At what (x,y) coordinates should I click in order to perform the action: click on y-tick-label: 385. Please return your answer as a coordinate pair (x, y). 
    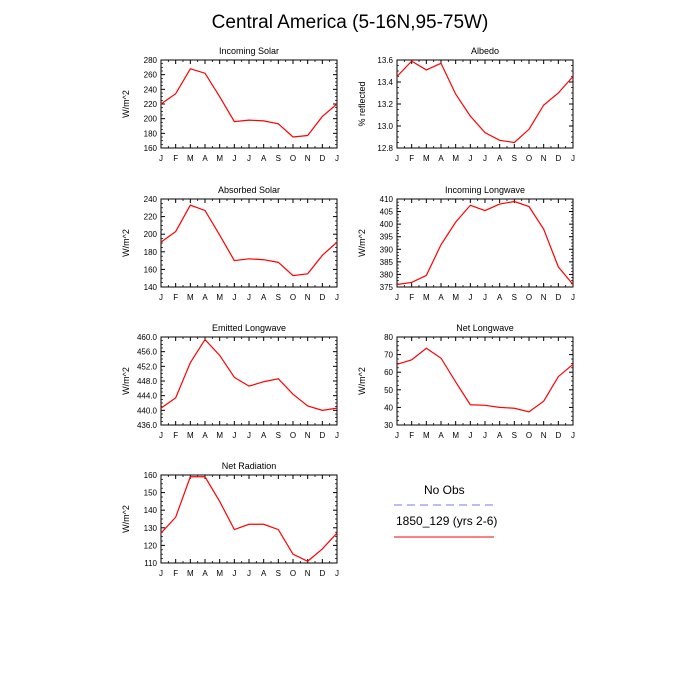
    Looking at the image, I should click on (387, 262).